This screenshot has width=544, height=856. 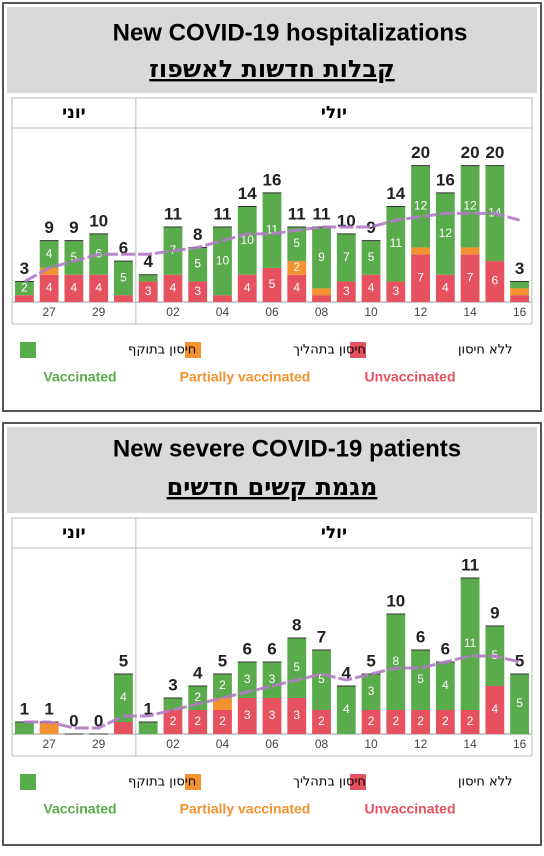 I want to click on segment-label: 8, so click(x=395, y=661).